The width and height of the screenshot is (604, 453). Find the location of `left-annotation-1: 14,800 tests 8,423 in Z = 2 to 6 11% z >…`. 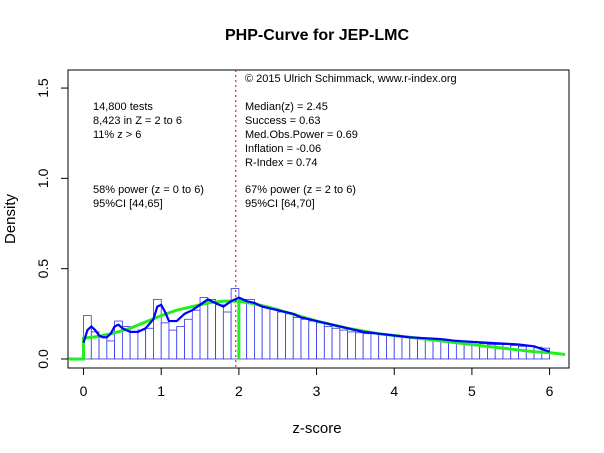

left-annotation-1: 14,800 tests 8,423 in Z = 2 to 6 11% z >… is located at coordinates (137, 121).